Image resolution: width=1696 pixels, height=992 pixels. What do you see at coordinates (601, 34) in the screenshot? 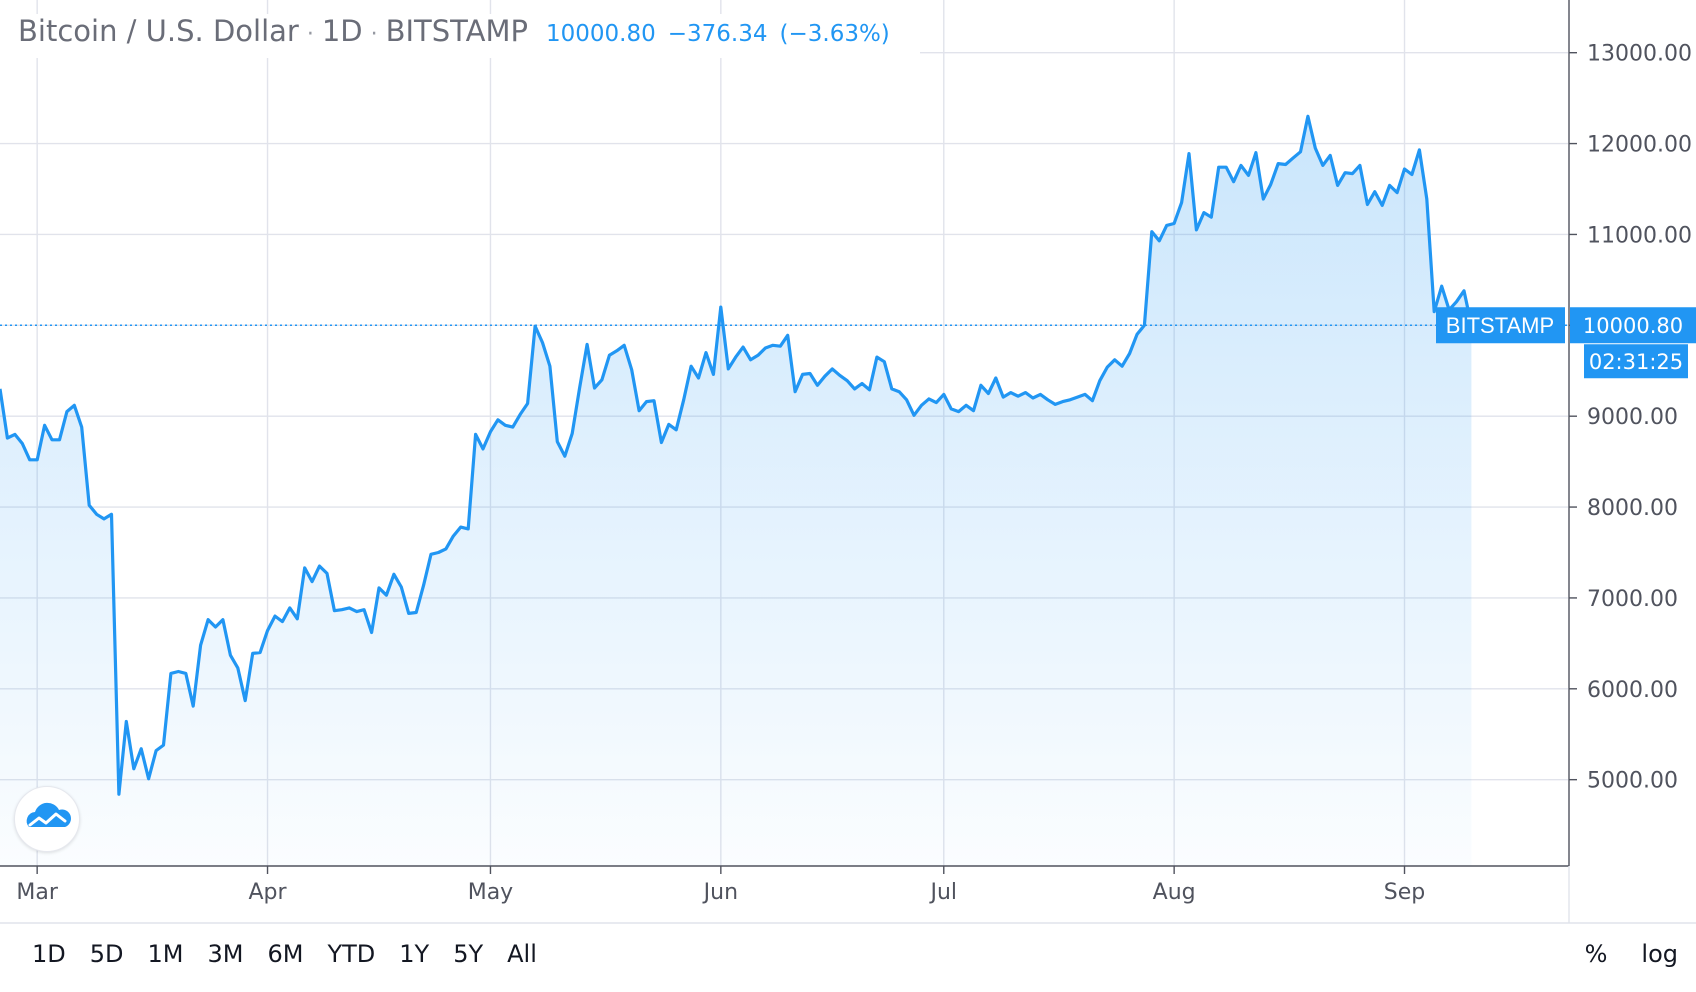
I see `last-price: 10000.80` at bounding box center [601, 34].